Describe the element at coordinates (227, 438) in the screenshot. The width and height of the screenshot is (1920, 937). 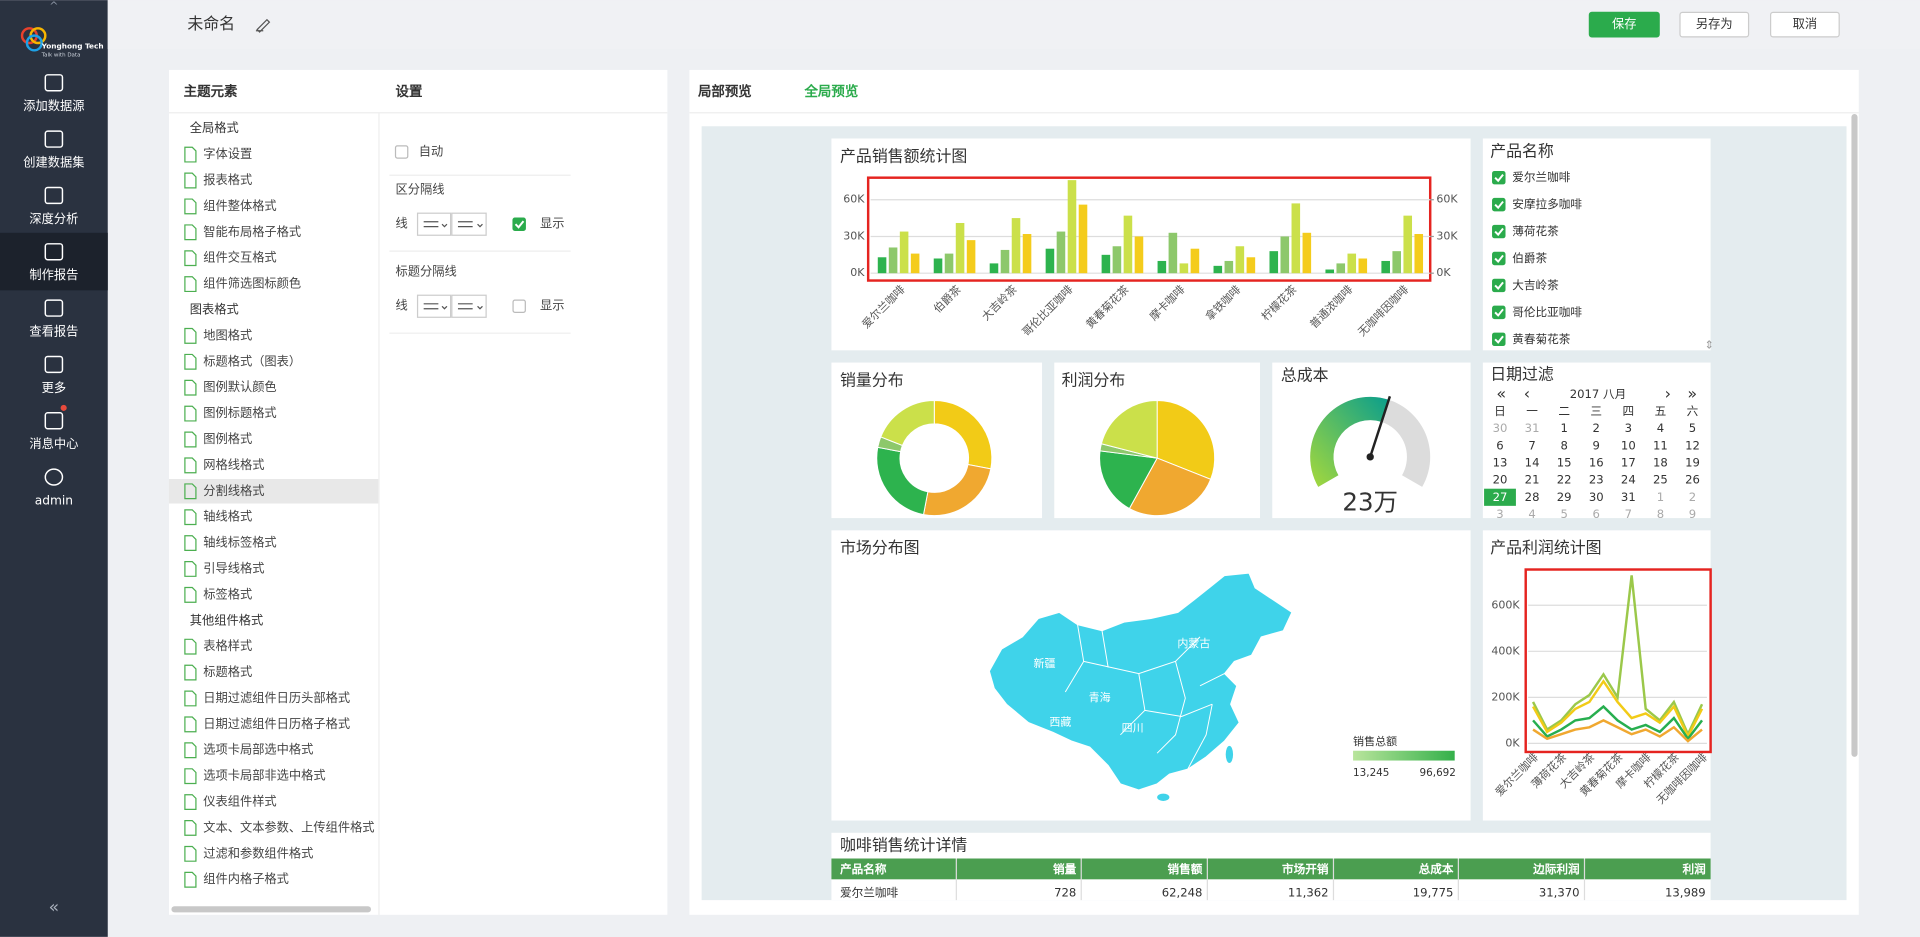
I see `tree-item: 图例格式` at that location.